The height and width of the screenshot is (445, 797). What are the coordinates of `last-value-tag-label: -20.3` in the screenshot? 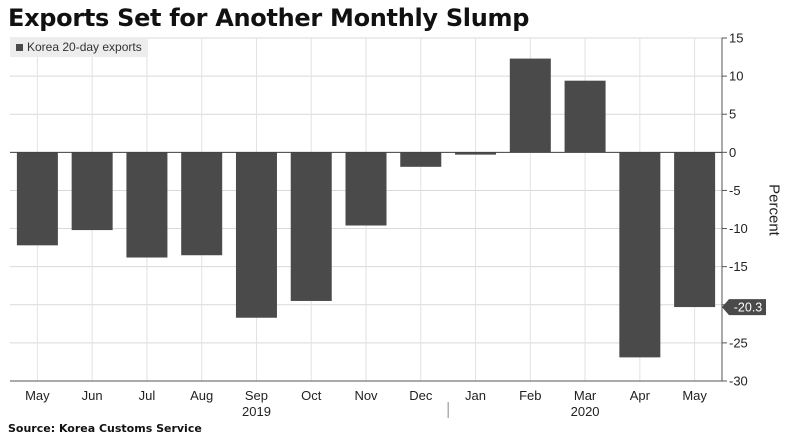 It's located at (748, 308).